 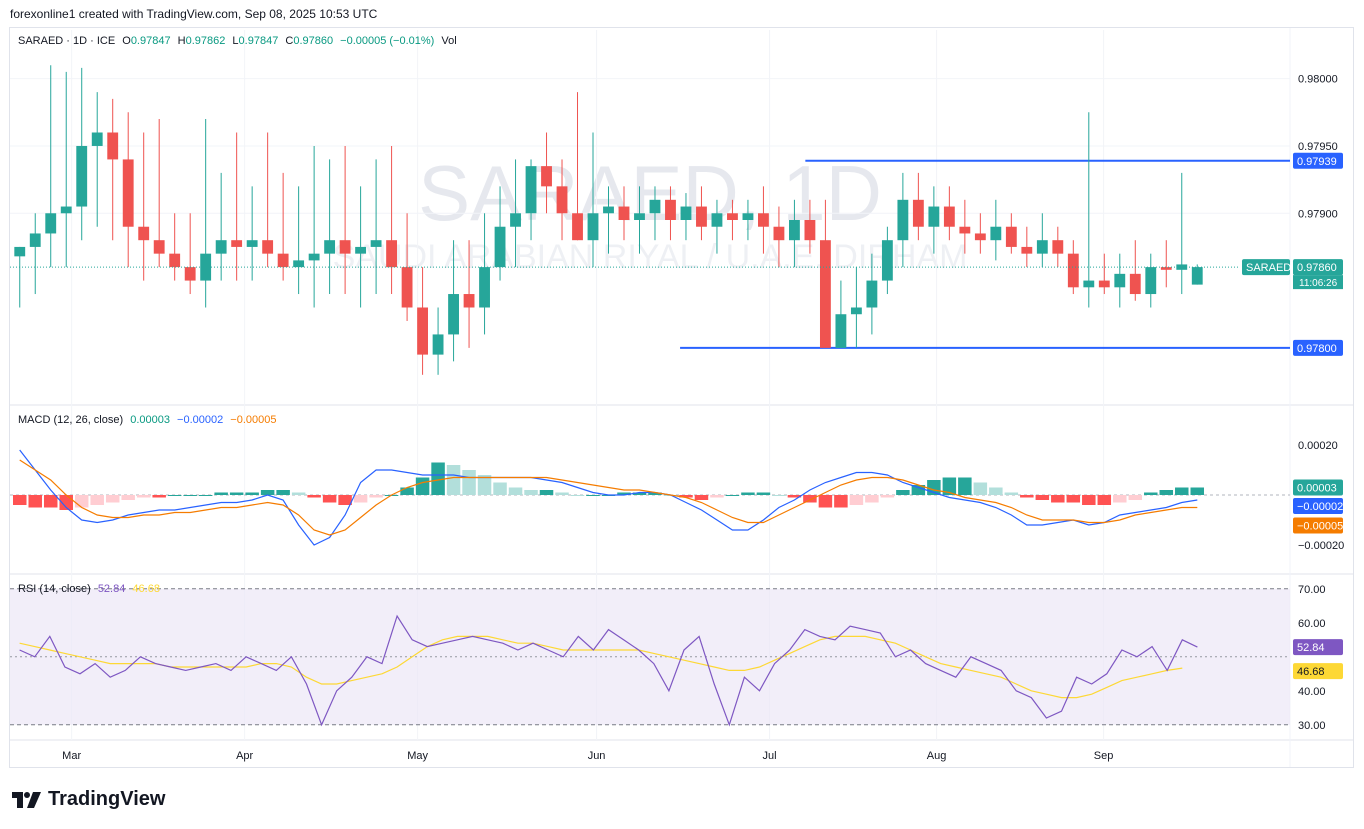 I want to click on rsi-ma-tag-bg, so click(x=1318, y=671).